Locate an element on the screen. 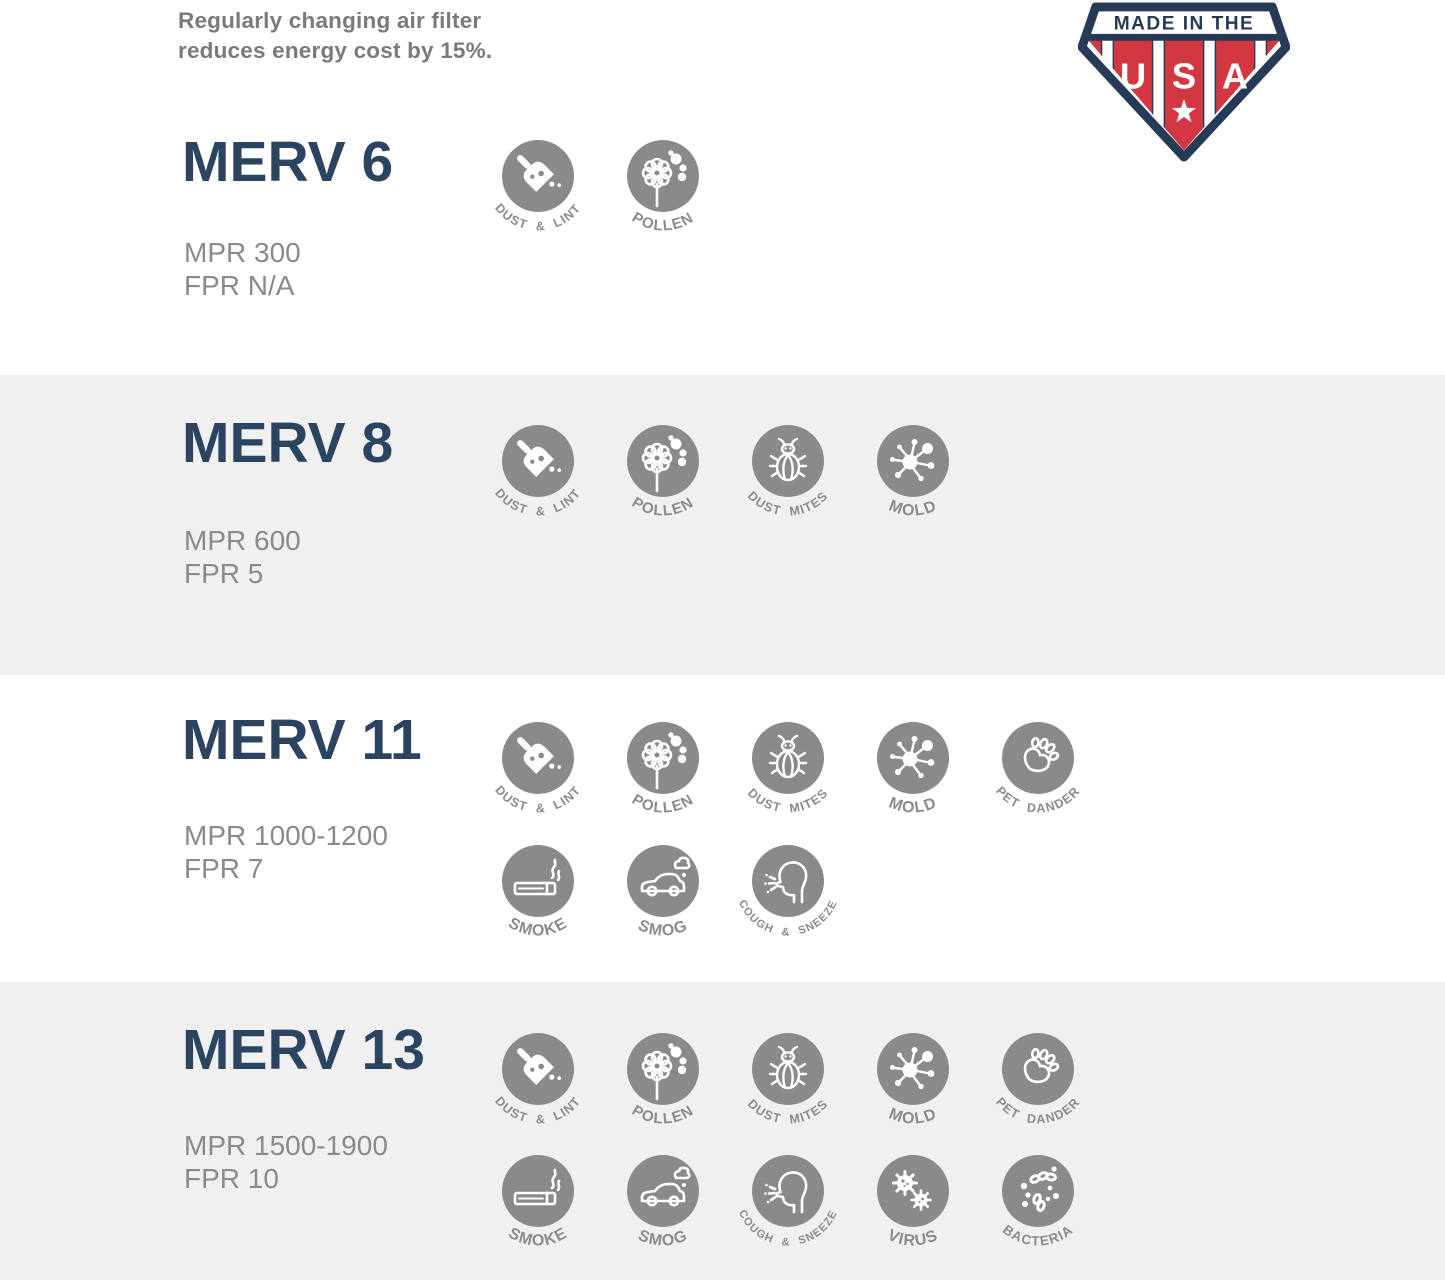 The height and width of the screenshot is (1280, 1445). pollutant-icon-row: SMOKE SMOG COUGH & SNEEZE is located at coordinates (663, 893).